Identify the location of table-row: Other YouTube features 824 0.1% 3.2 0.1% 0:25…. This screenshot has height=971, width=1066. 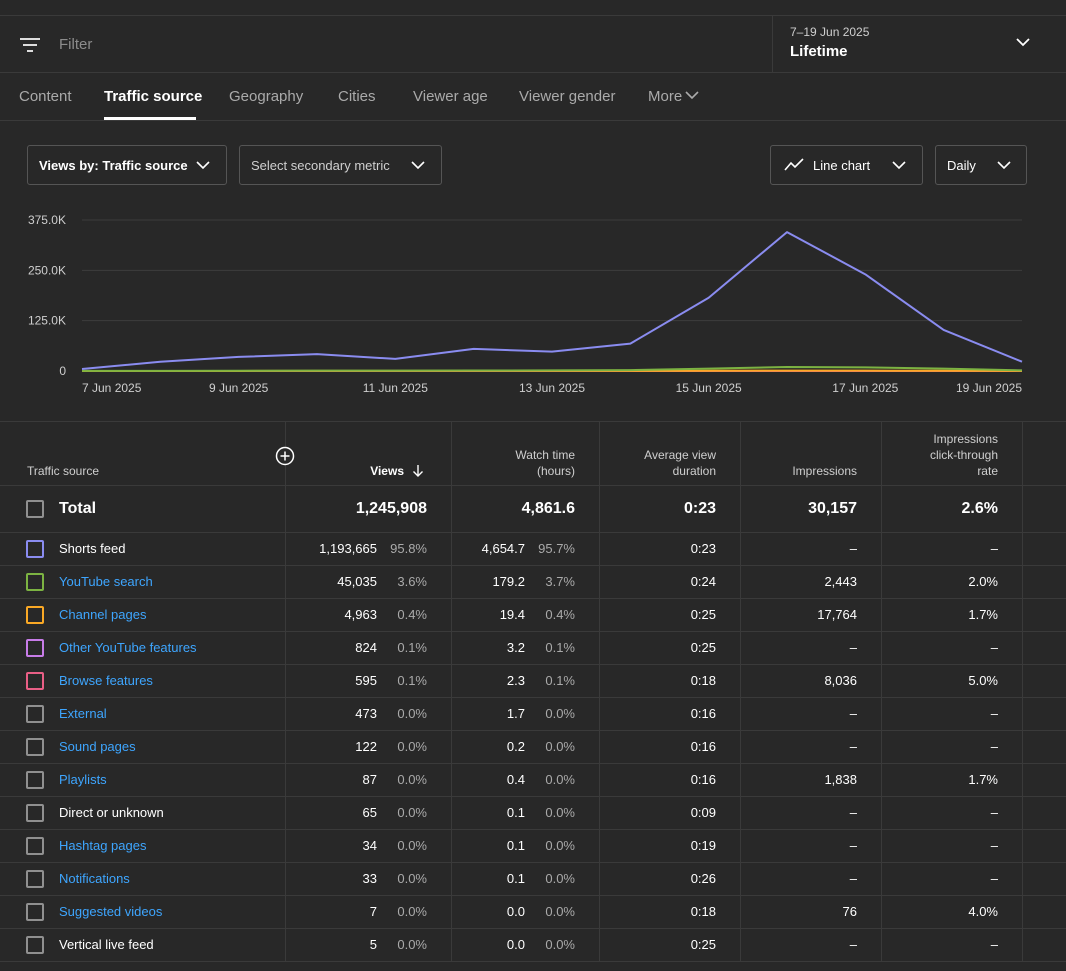
(533, 648).